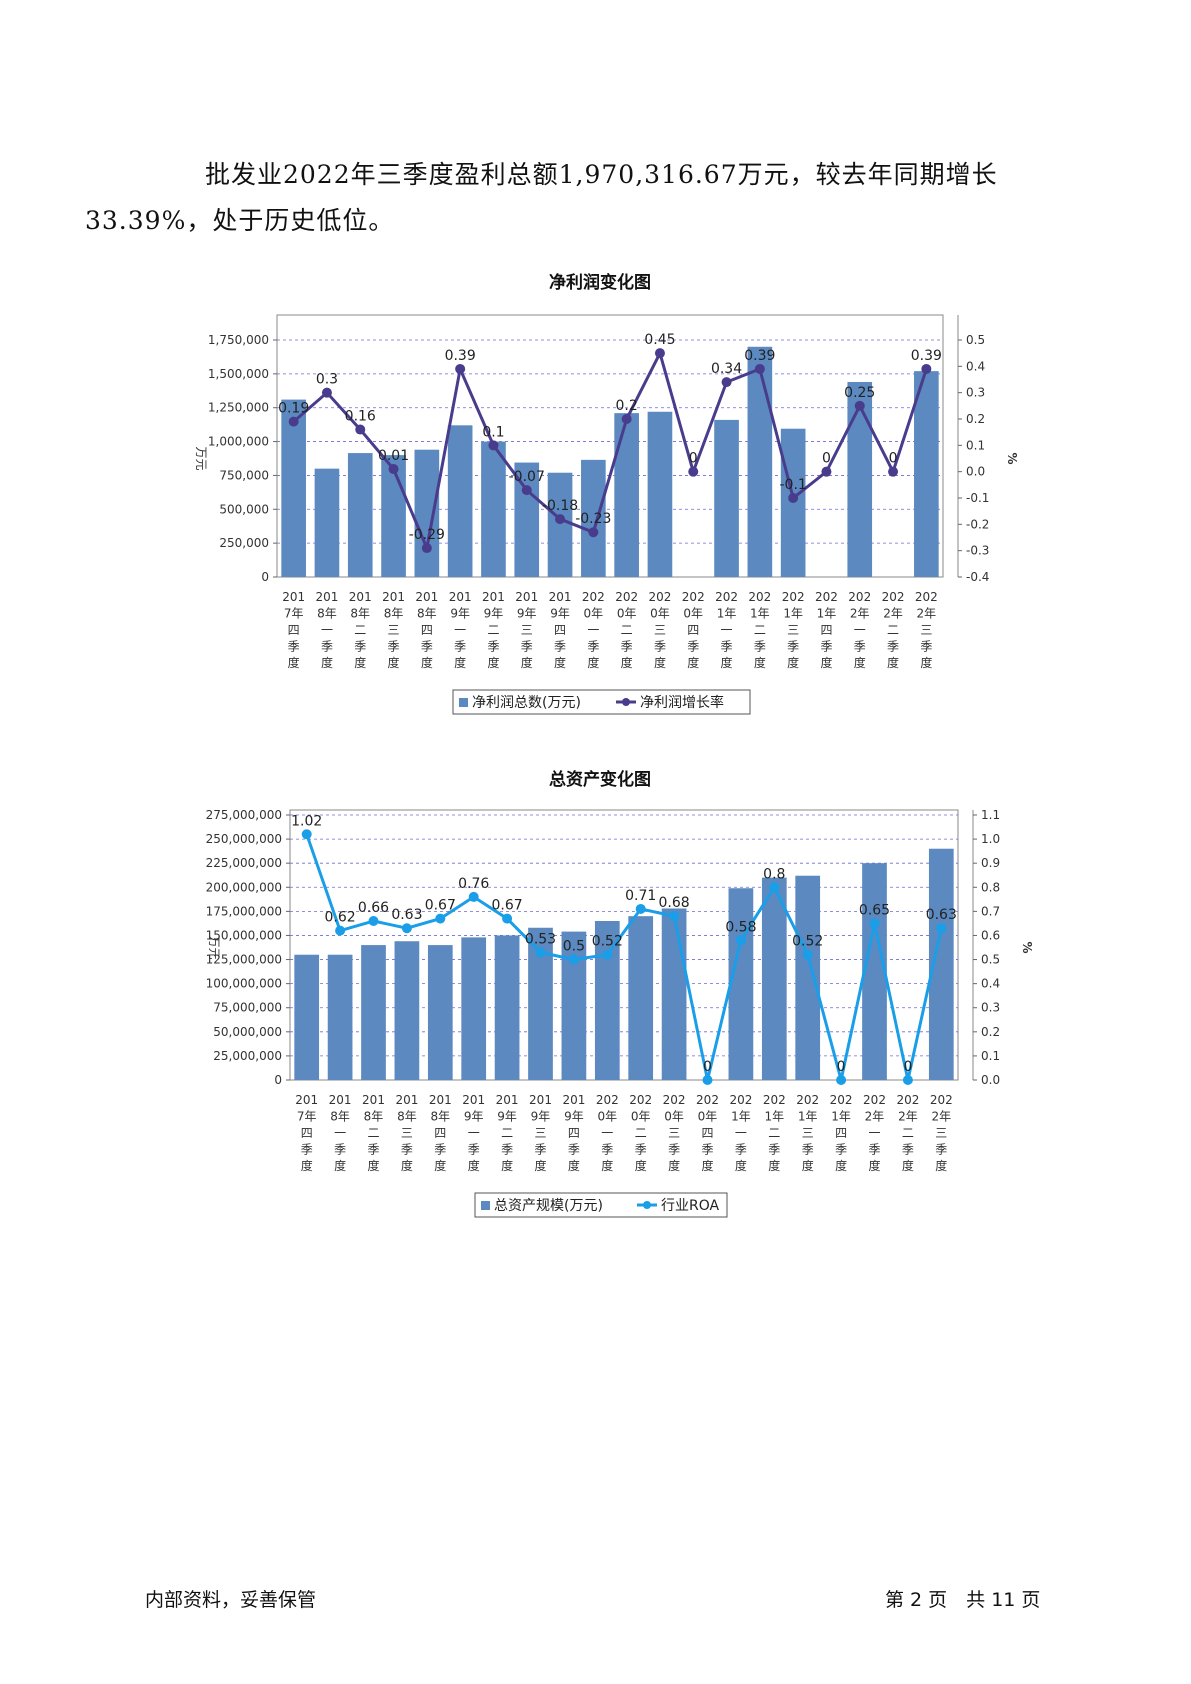 The width and height of the screenshot is (1191, 1684). Describe the element at coordinates (600, 780) in the screenshot. I see `total-assets-chart-title: 总资产变化图` at that location.